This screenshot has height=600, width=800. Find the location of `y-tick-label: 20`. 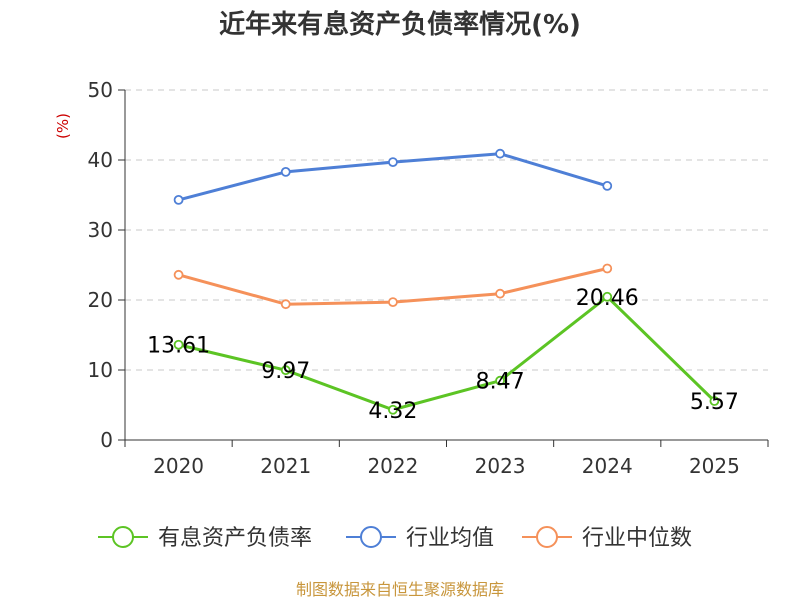

y-tick-label: 20 is located at coordinates (100, 300).